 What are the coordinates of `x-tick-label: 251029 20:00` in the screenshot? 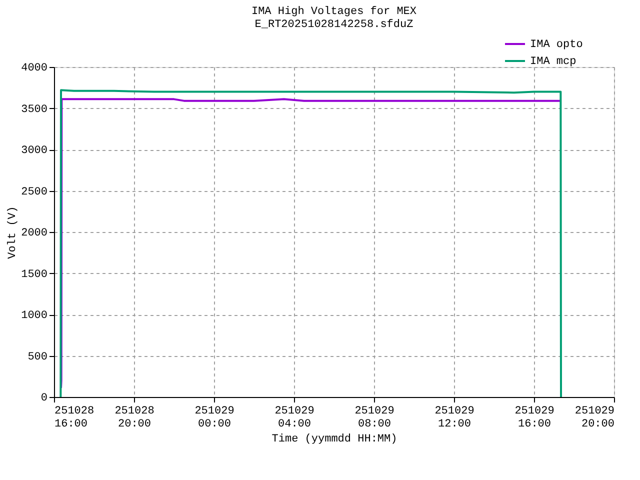 It's located at (594, 418).